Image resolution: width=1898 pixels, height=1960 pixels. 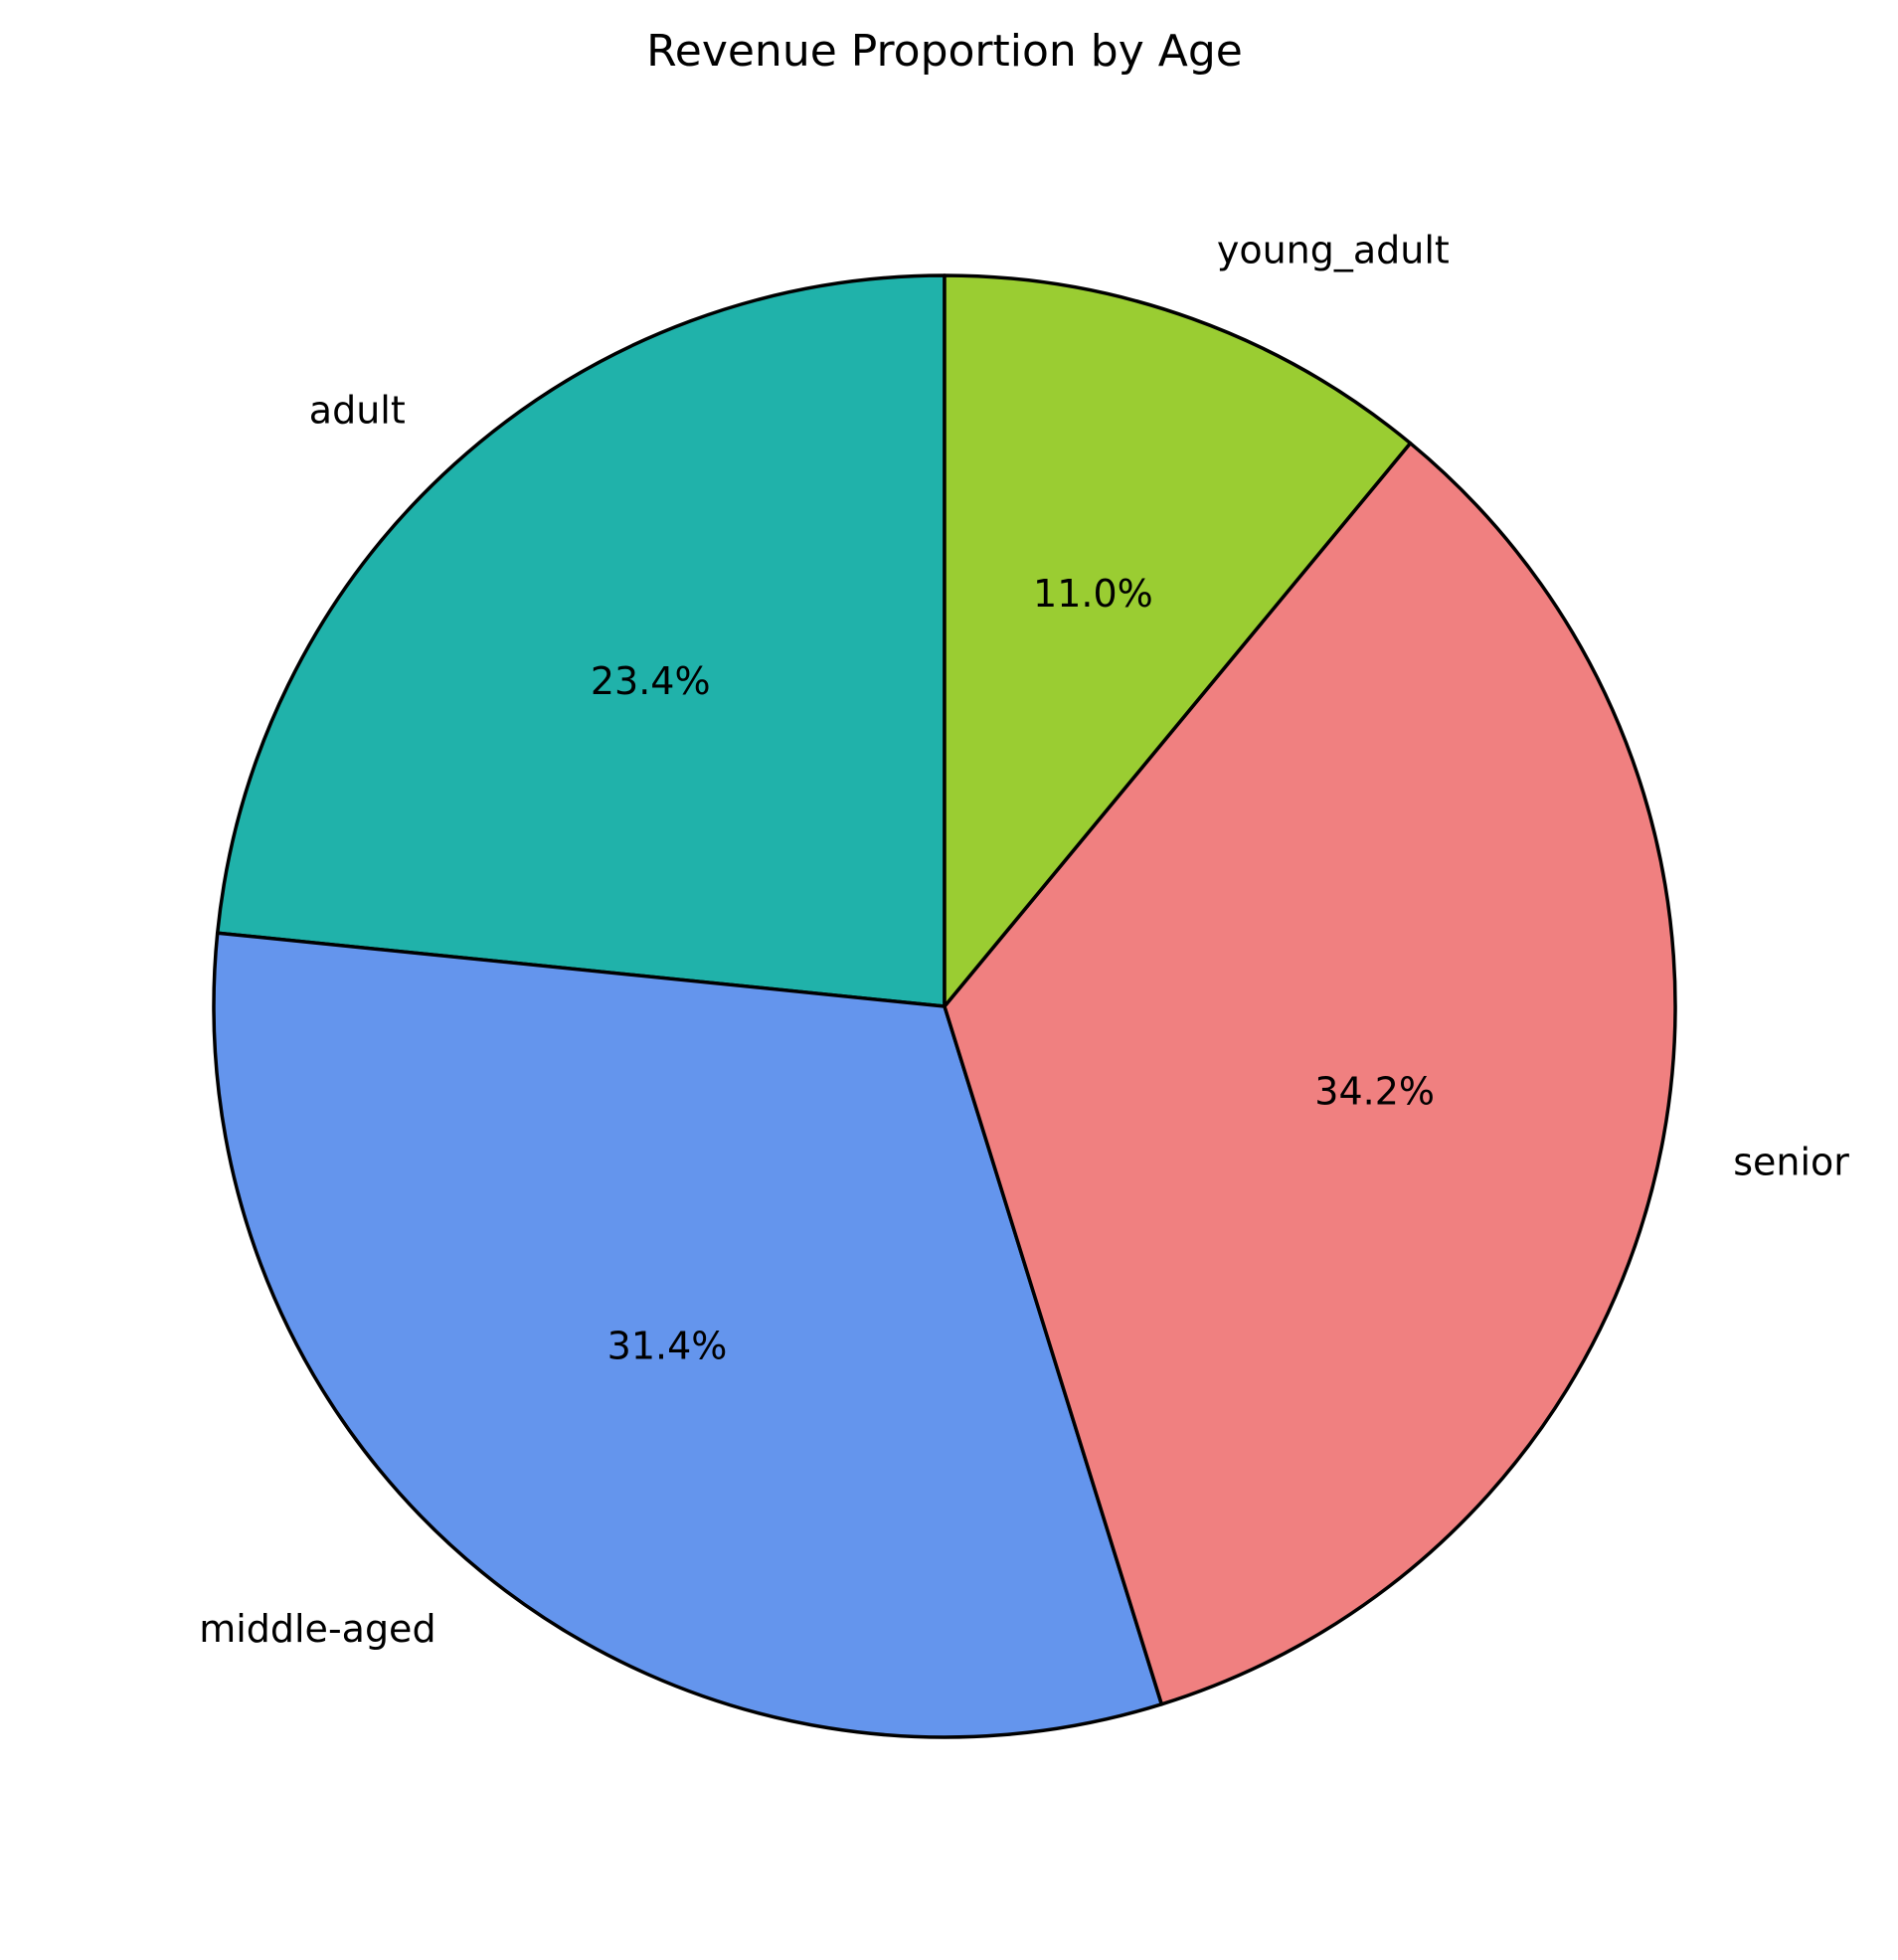 I want to click on pie-slice-adult, so click(x=581, y=640).